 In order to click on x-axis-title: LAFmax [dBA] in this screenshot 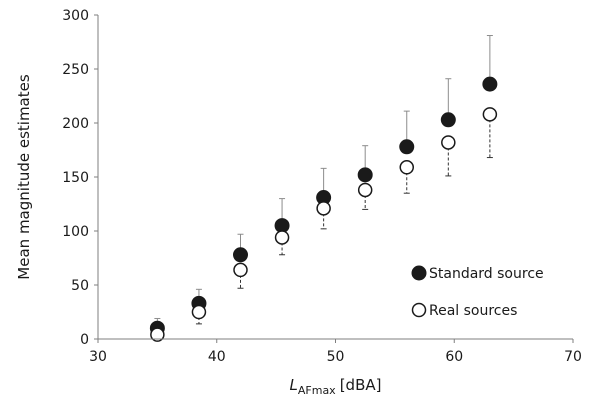, I will do `click(336, 386)`.